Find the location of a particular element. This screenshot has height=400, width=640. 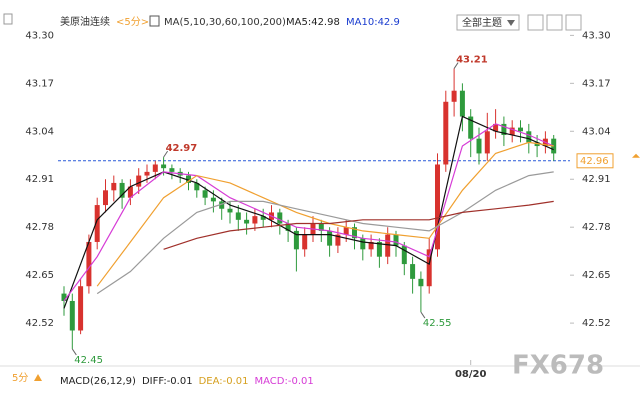

x-tick-label: 08/20 is located at coordinates (471, 374).